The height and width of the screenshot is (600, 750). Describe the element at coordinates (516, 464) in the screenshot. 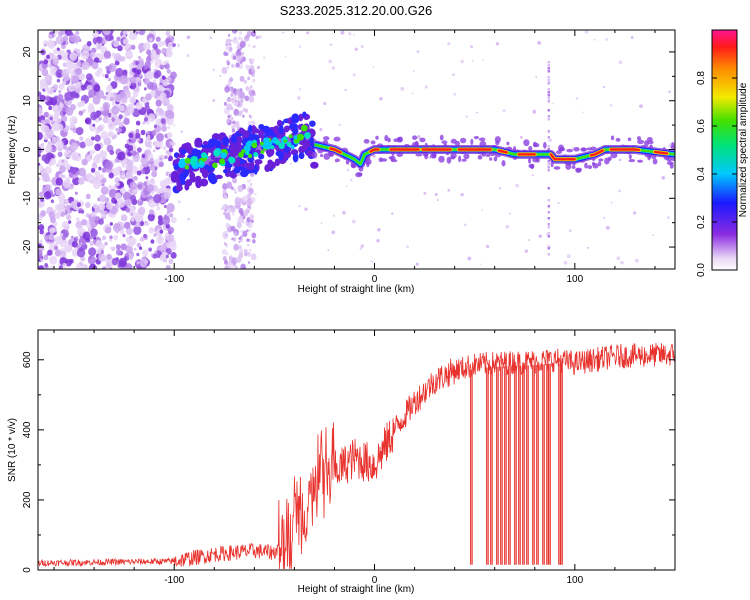

I see `snr-dropouts` at that location.